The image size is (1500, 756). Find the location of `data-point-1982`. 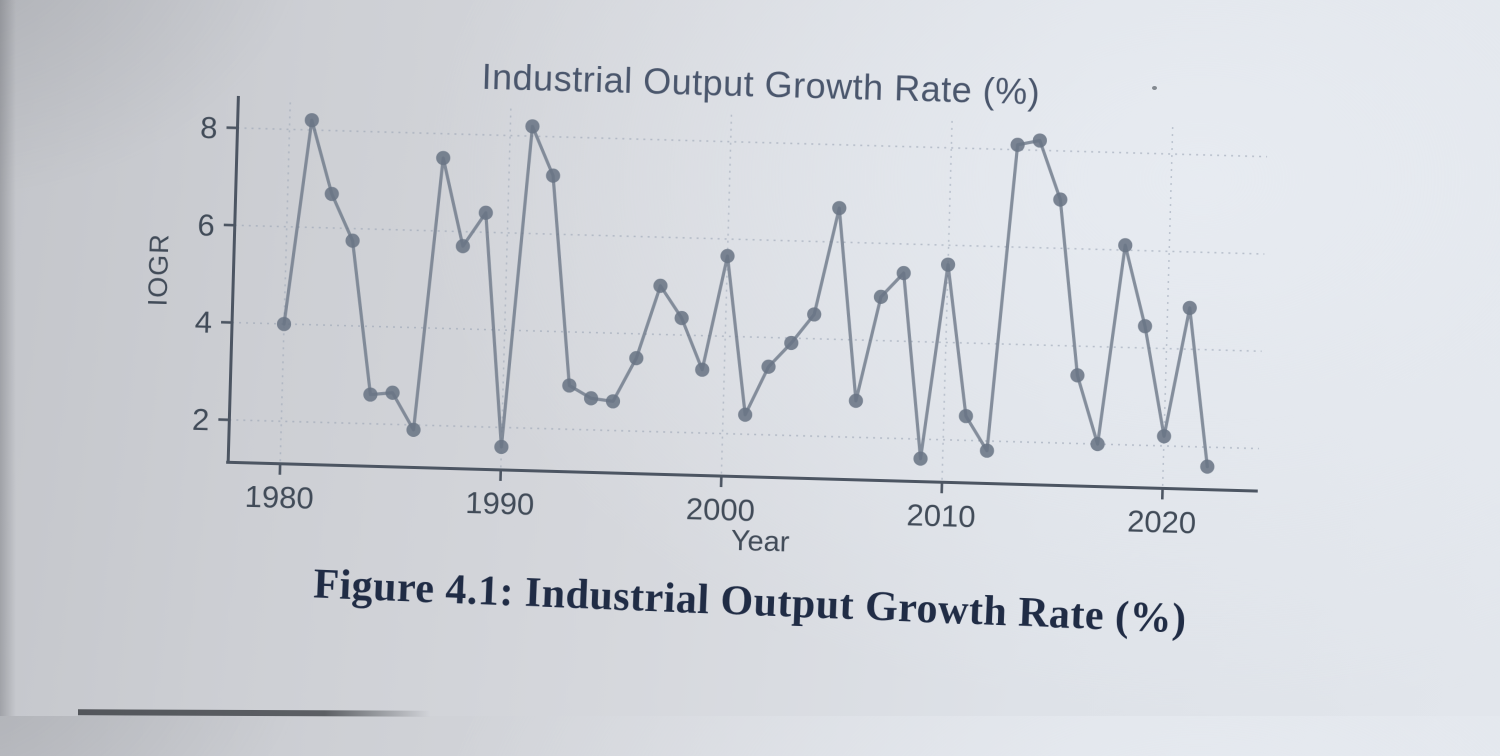

data-point-1982 is located at coordinates (331, 194).